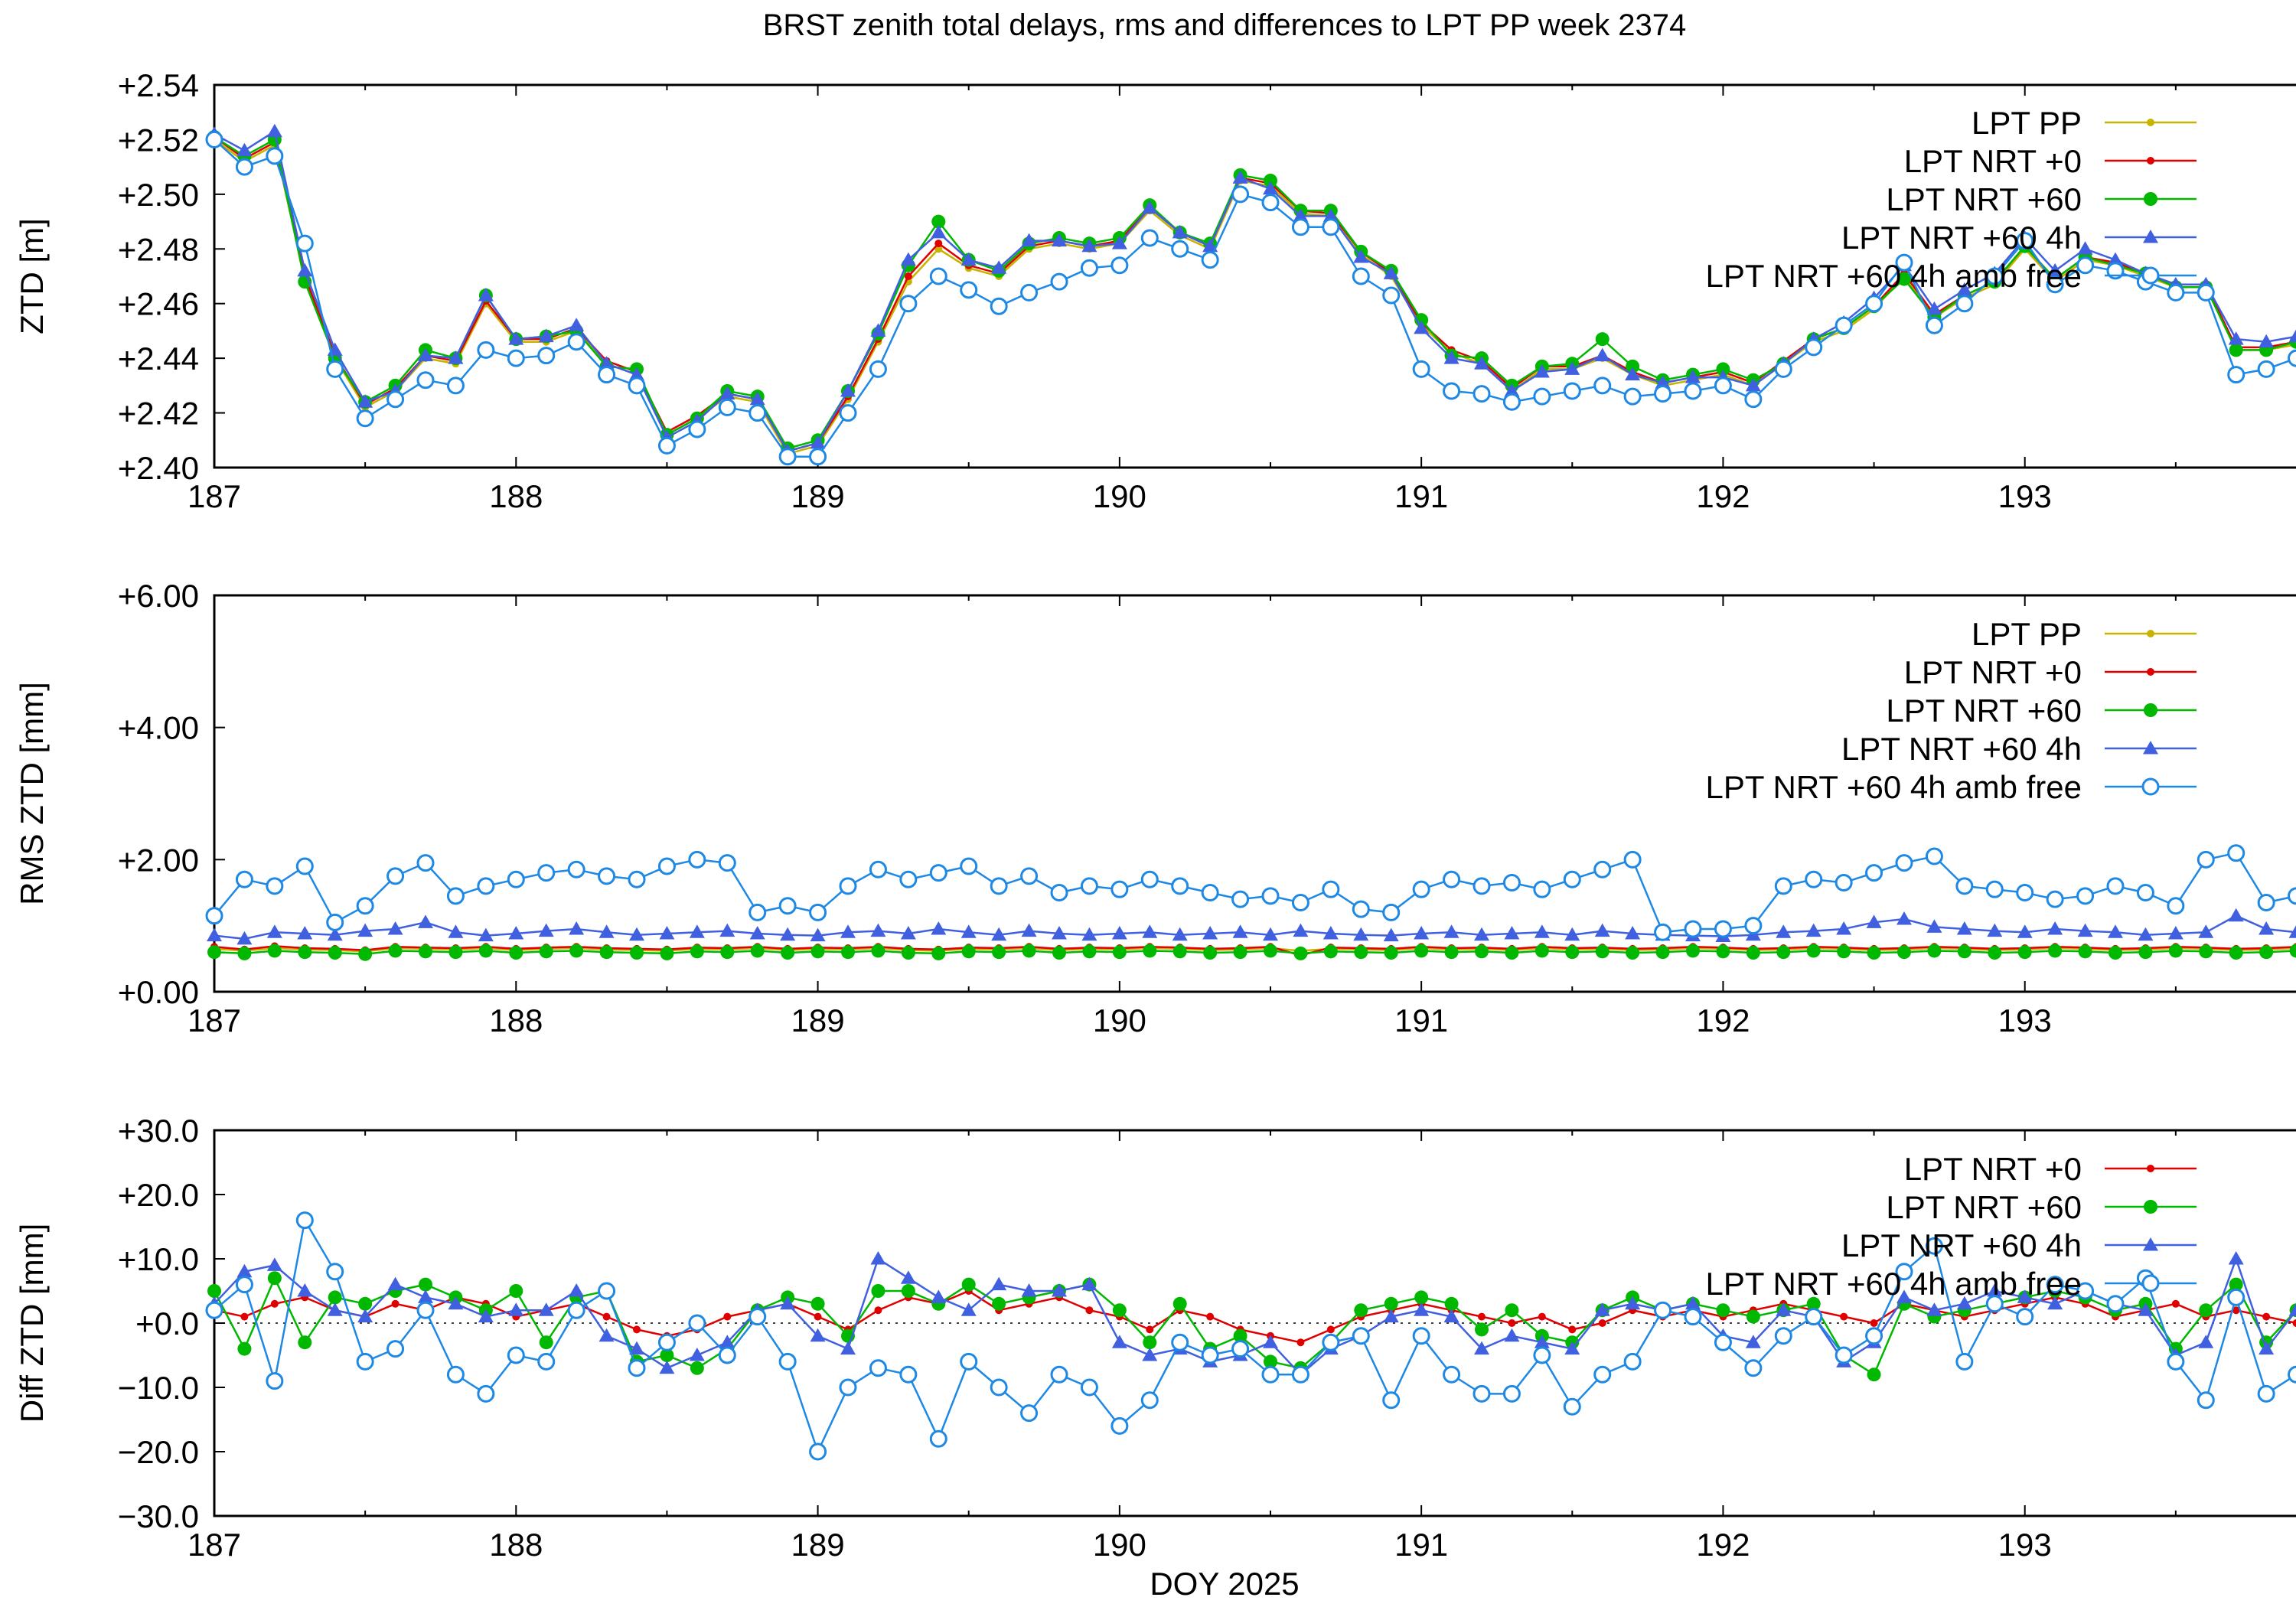  What do you see at coordinates (1723, 1545) in the screenshot?
I see `x-tick-label: 192` at bounding box center [1723, 1545].